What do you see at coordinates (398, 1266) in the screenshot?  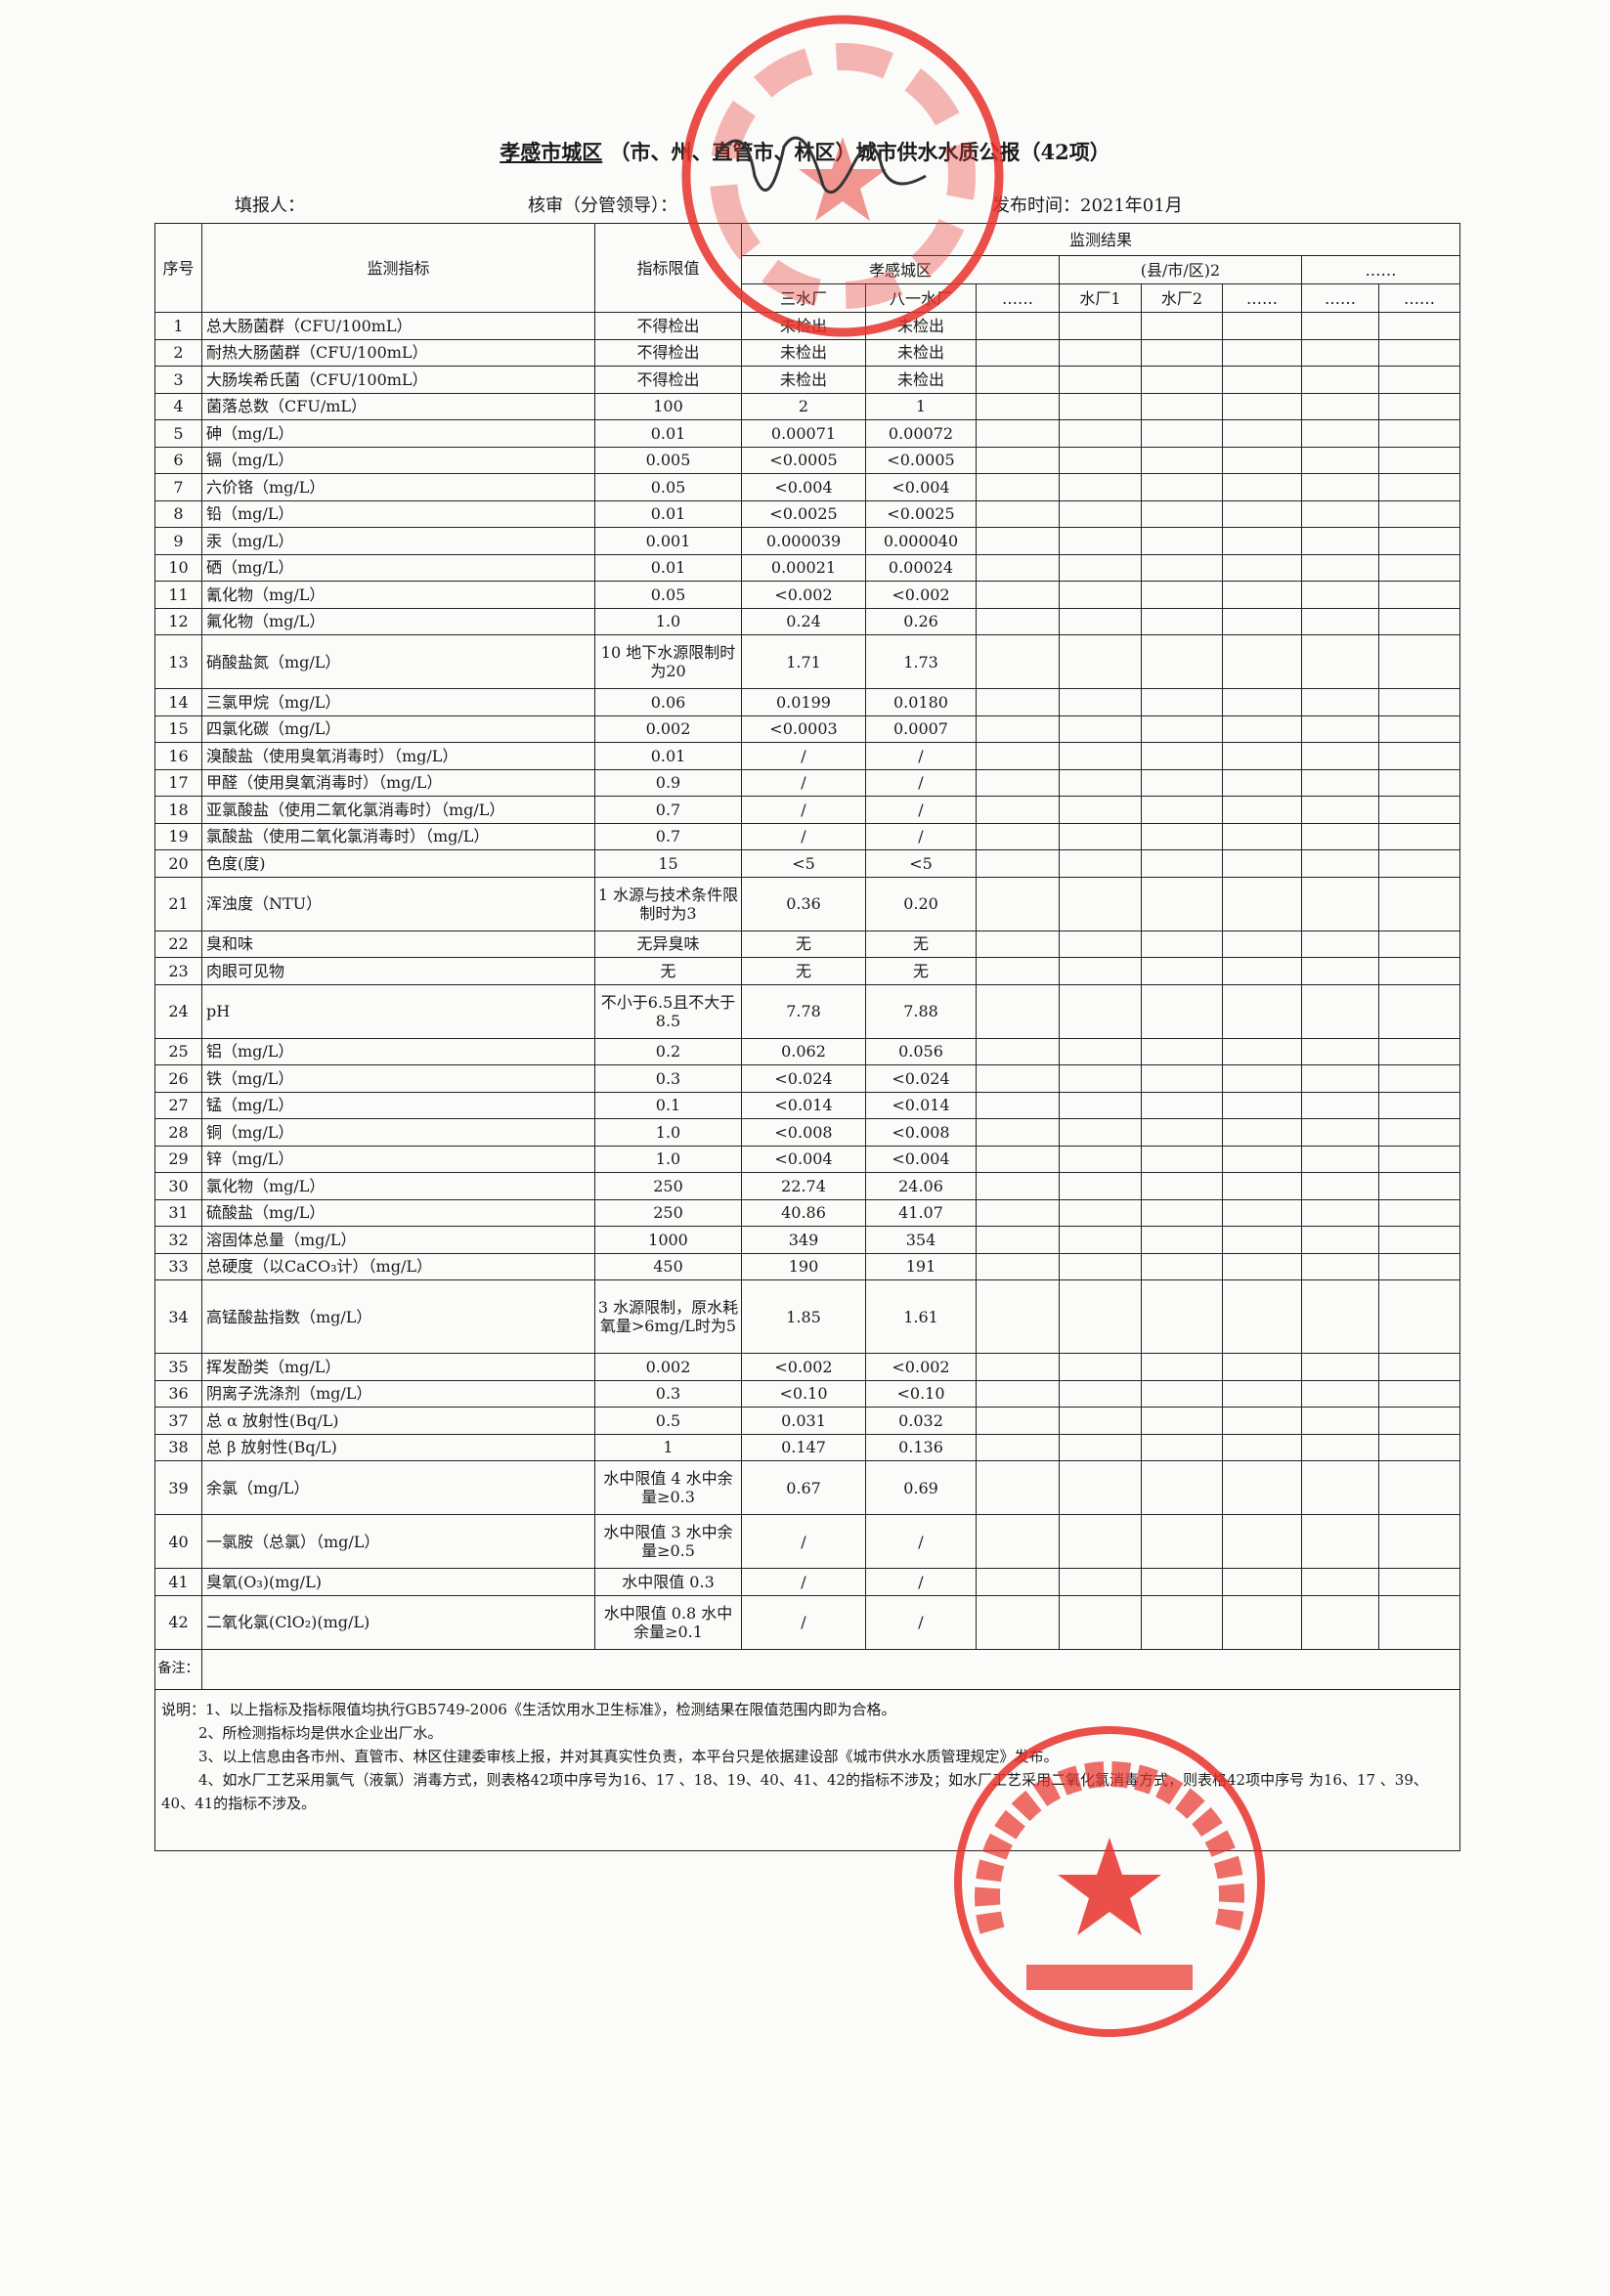 I see `indicator-name: 总硬度（以CaCO₃计）（mg/L）` at bounding box center [398, 1266].